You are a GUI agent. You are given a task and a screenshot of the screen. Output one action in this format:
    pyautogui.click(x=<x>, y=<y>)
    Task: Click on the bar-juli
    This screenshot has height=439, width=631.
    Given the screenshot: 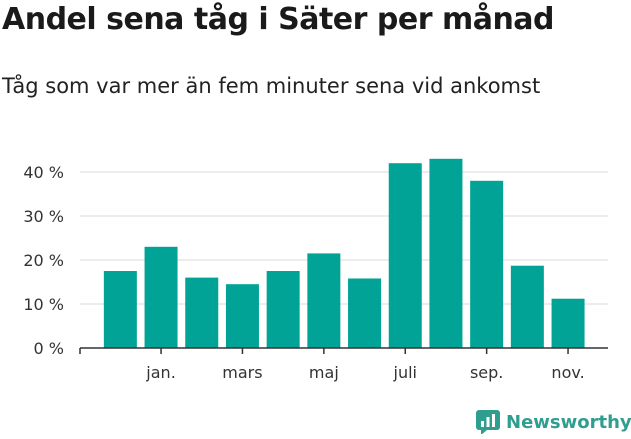 What is the action you would take?
    pyautogui.click(x=405, y=255)
    